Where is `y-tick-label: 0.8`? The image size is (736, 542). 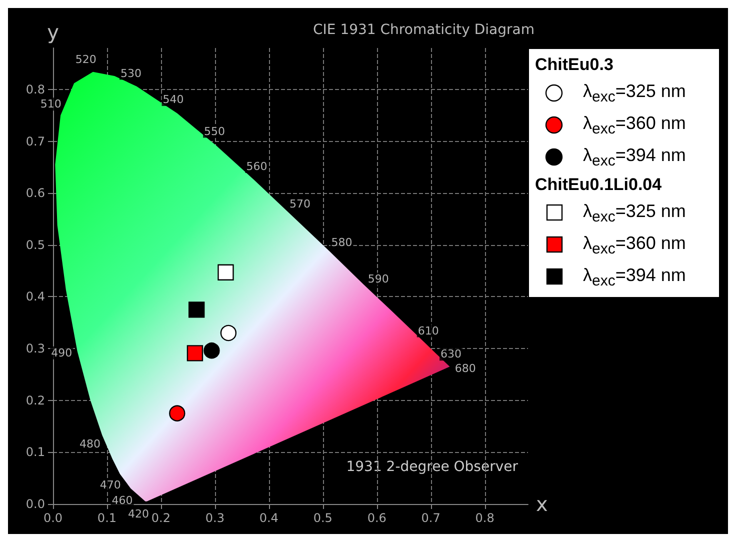
y-tick-label: 0.8 is located at coordinates (35, 89).